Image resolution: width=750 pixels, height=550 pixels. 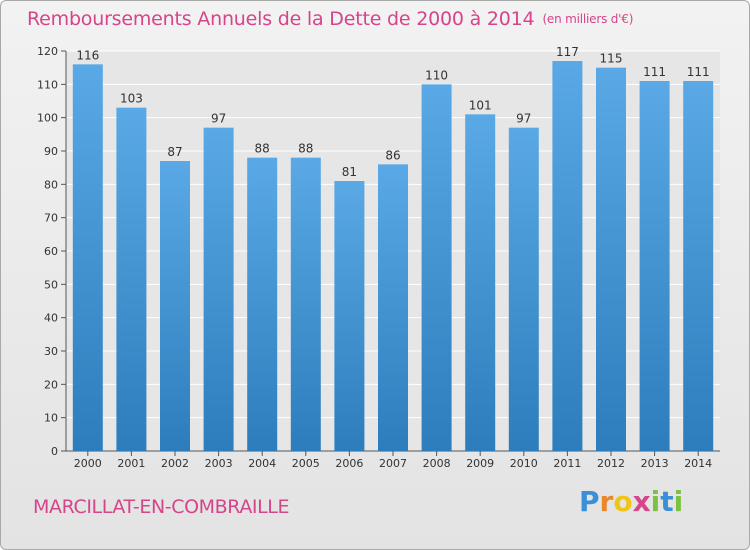 I want to click on y-tick-label: 40, so click(x=51, y=318).